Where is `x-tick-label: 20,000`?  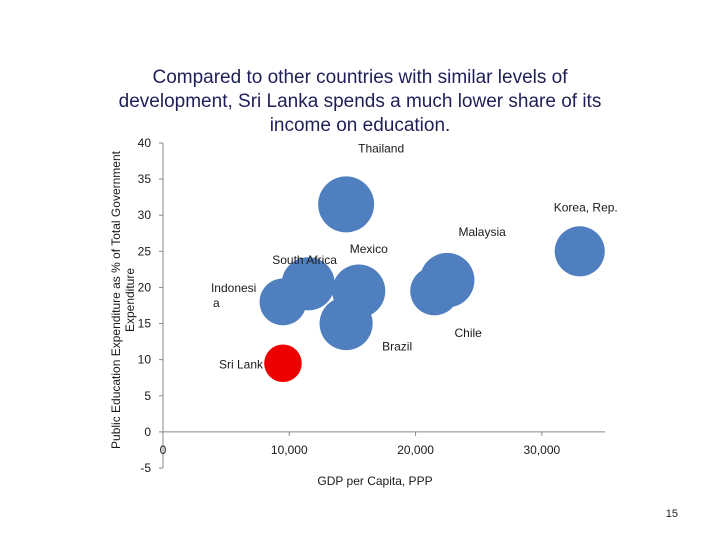 x-tick-label: 20,000 is located at coordinates (415, 450).